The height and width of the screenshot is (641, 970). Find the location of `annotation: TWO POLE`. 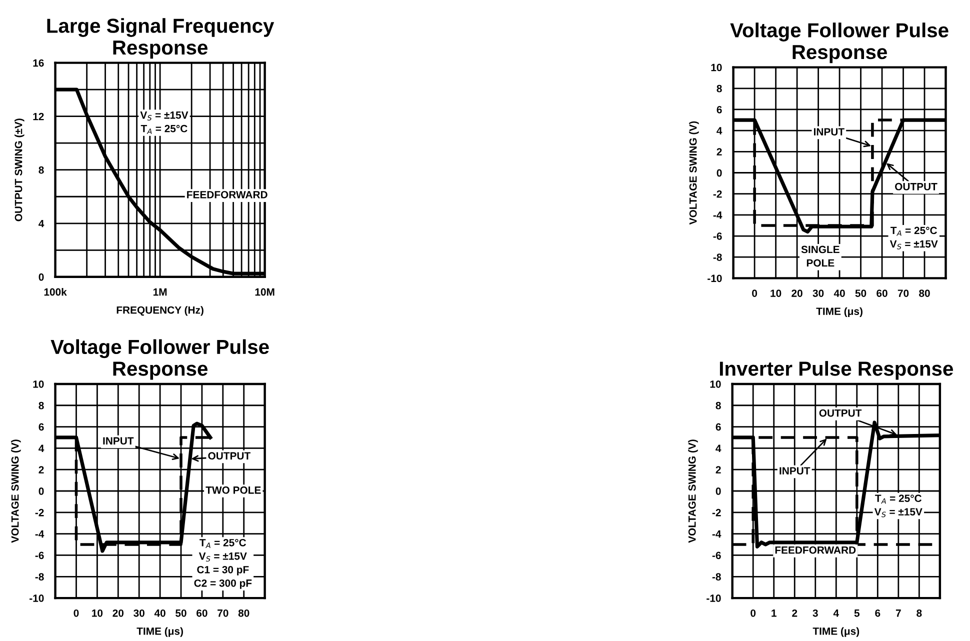

annotation: TWO POLE is located at coordinates (233, 490).